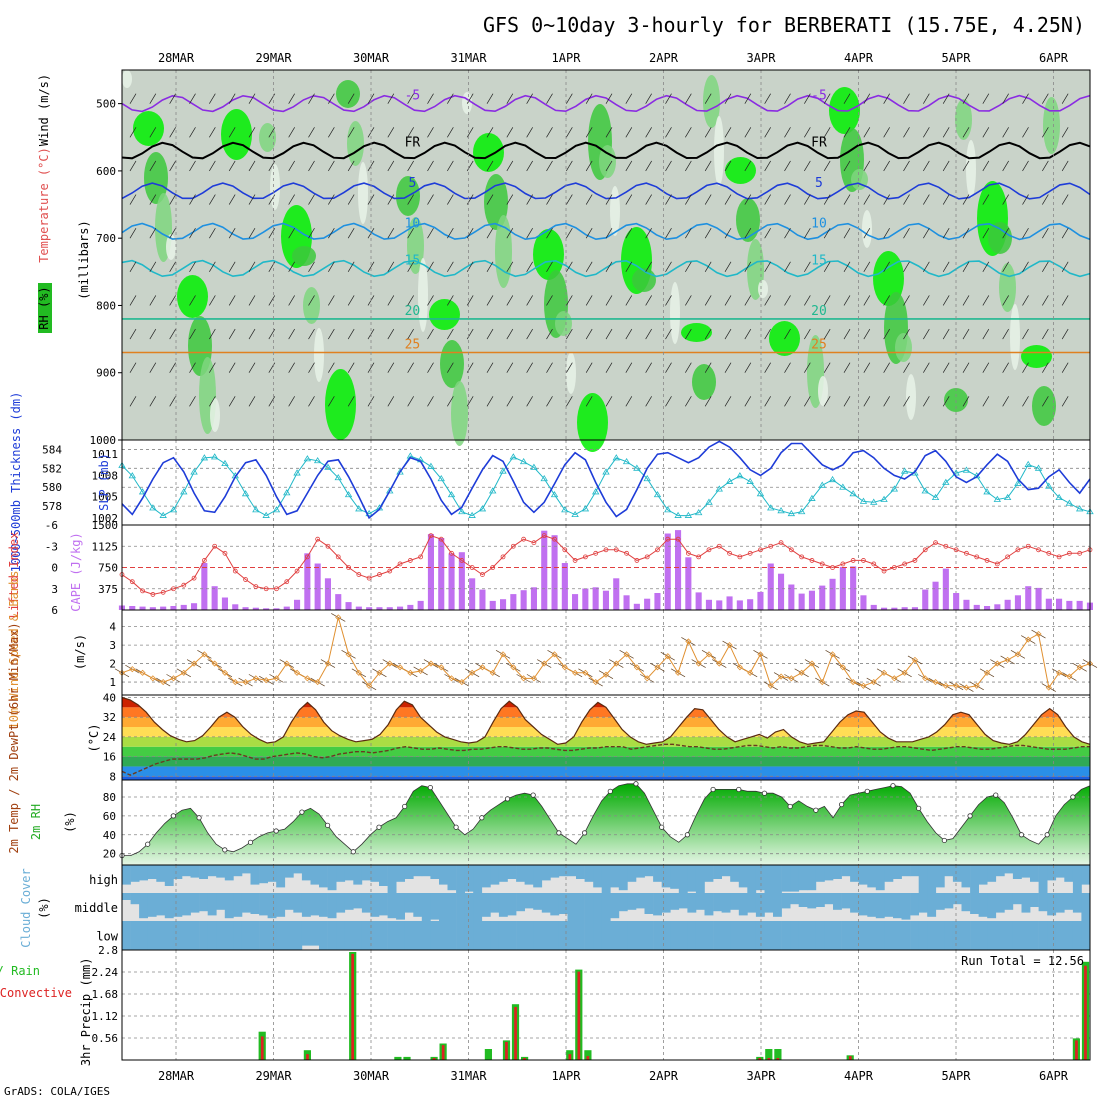 The image size is (1100, 1100). I want to click on rh-tick-label: 60, so click(109, 816).